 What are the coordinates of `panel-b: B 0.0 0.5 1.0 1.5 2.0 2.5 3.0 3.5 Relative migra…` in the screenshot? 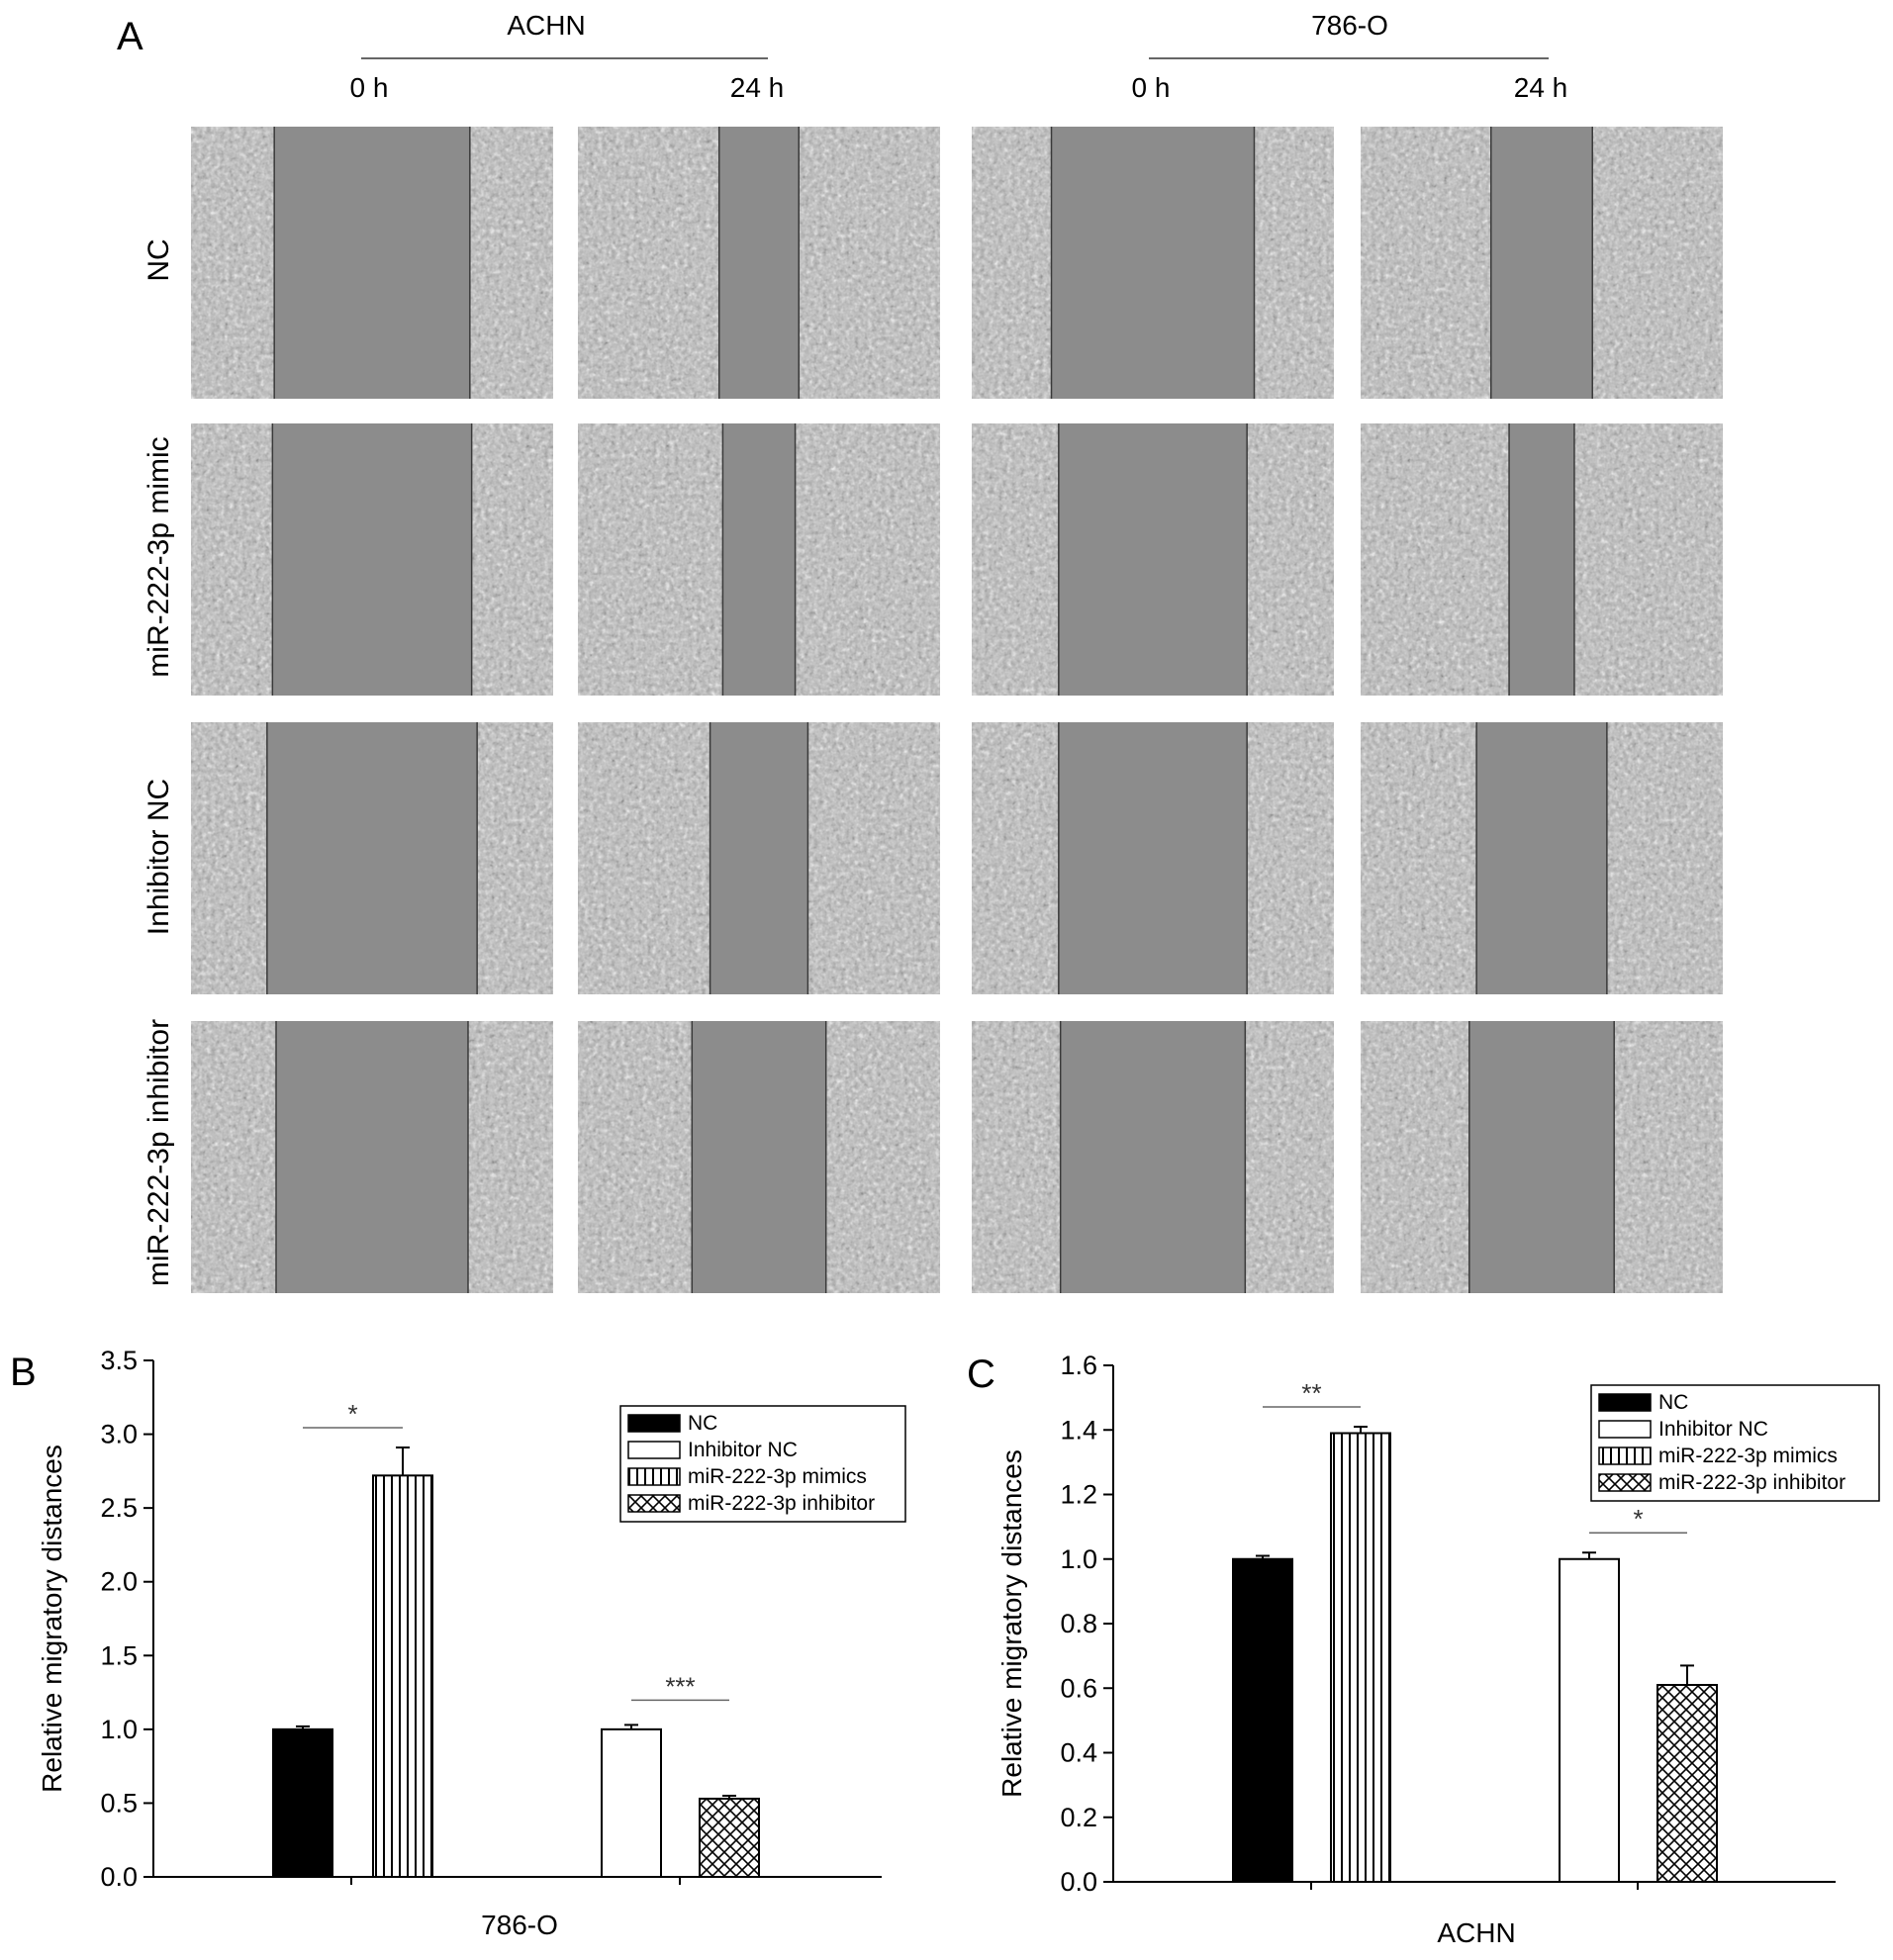 It's located at (458, 1643).